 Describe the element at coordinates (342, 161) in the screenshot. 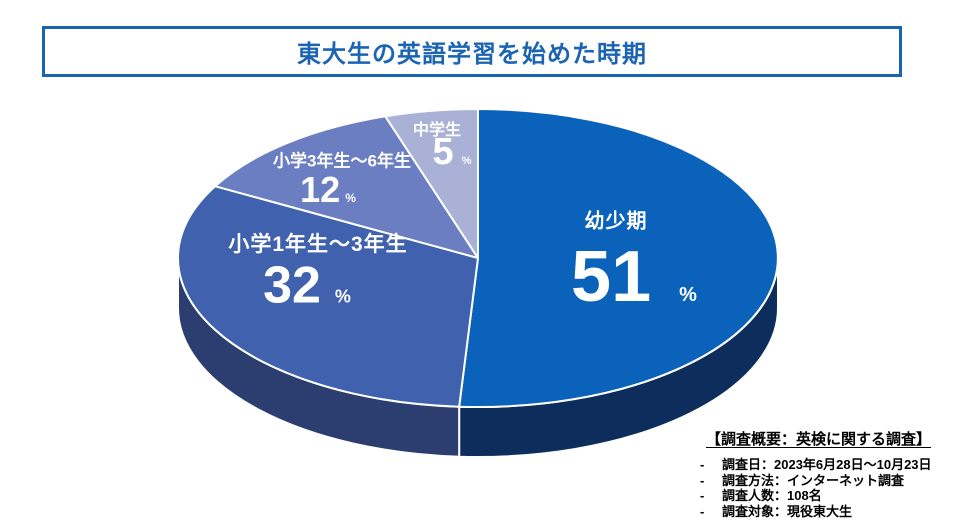

I see `slice-label-grade3-6: 小学3年生〜6年生` at that location.